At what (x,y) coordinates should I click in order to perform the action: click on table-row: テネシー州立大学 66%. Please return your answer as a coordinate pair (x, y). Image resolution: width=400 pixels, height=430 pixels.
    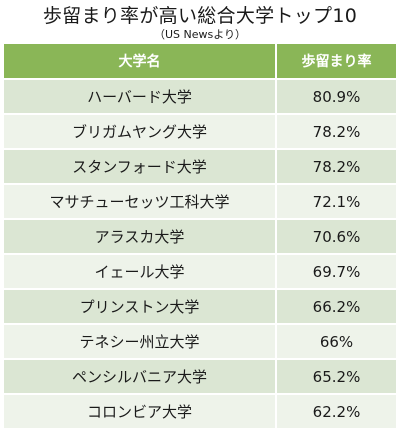
    Looking at the image, I should click on (200, 342).